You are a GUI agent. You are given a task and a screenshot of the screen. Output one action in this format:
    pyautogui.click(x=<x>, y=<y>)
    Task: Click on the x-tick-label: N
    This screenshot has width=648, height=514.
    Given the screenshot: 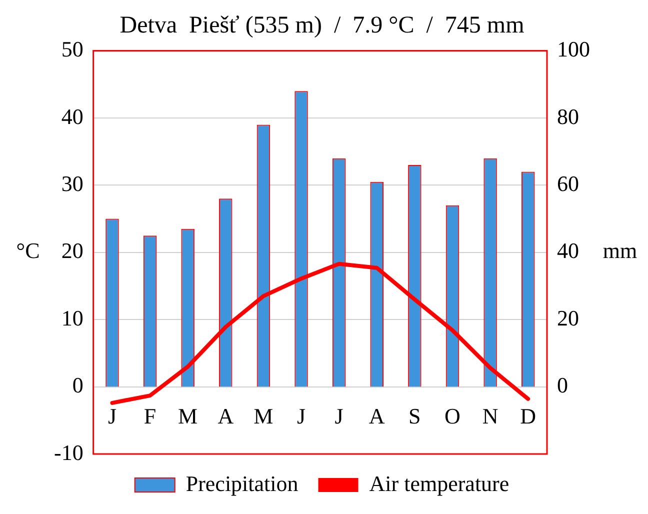 What is the action you would take?
    pyautogui.click(x=490, y=416)
    